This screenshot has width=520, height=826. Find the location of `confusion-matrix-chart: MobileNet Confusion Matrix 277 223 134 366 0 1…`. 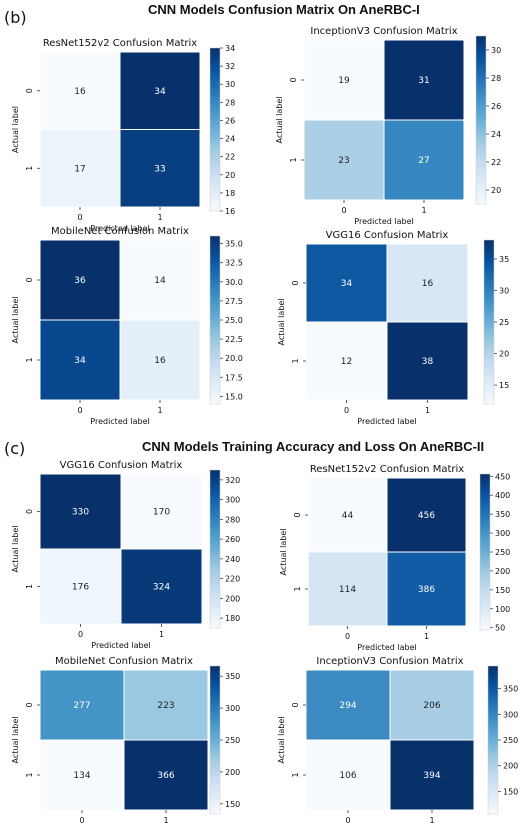

confusion-matrix-chart: MobileNet Confusion Matrix 277 223 134 366 0 1… is located at coordinates (125, 740).